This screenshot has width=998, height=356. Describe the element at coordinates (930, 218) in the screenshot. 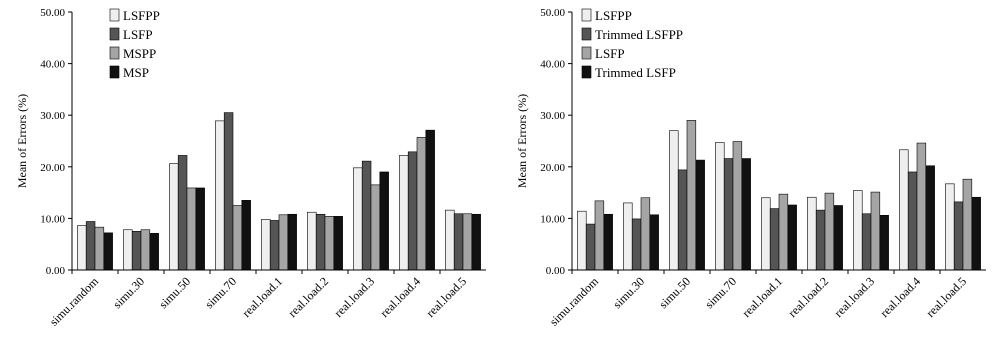

I see `bar-trimmed-lsfp-real.load.4` at that location.